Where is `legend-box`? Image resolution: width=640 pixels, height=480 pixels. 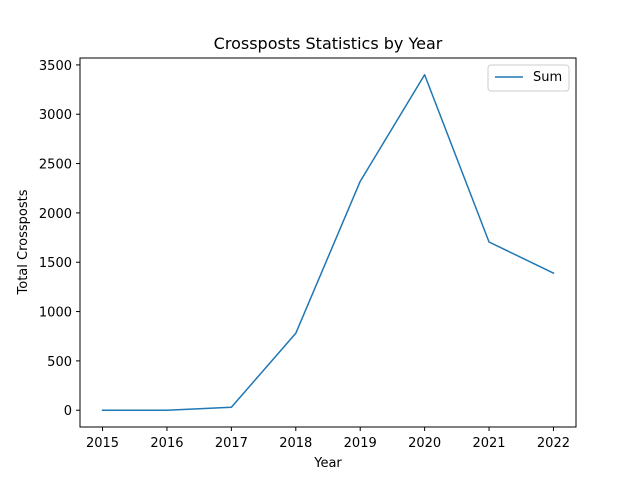
legend-box is located at coordinates (528, 78).